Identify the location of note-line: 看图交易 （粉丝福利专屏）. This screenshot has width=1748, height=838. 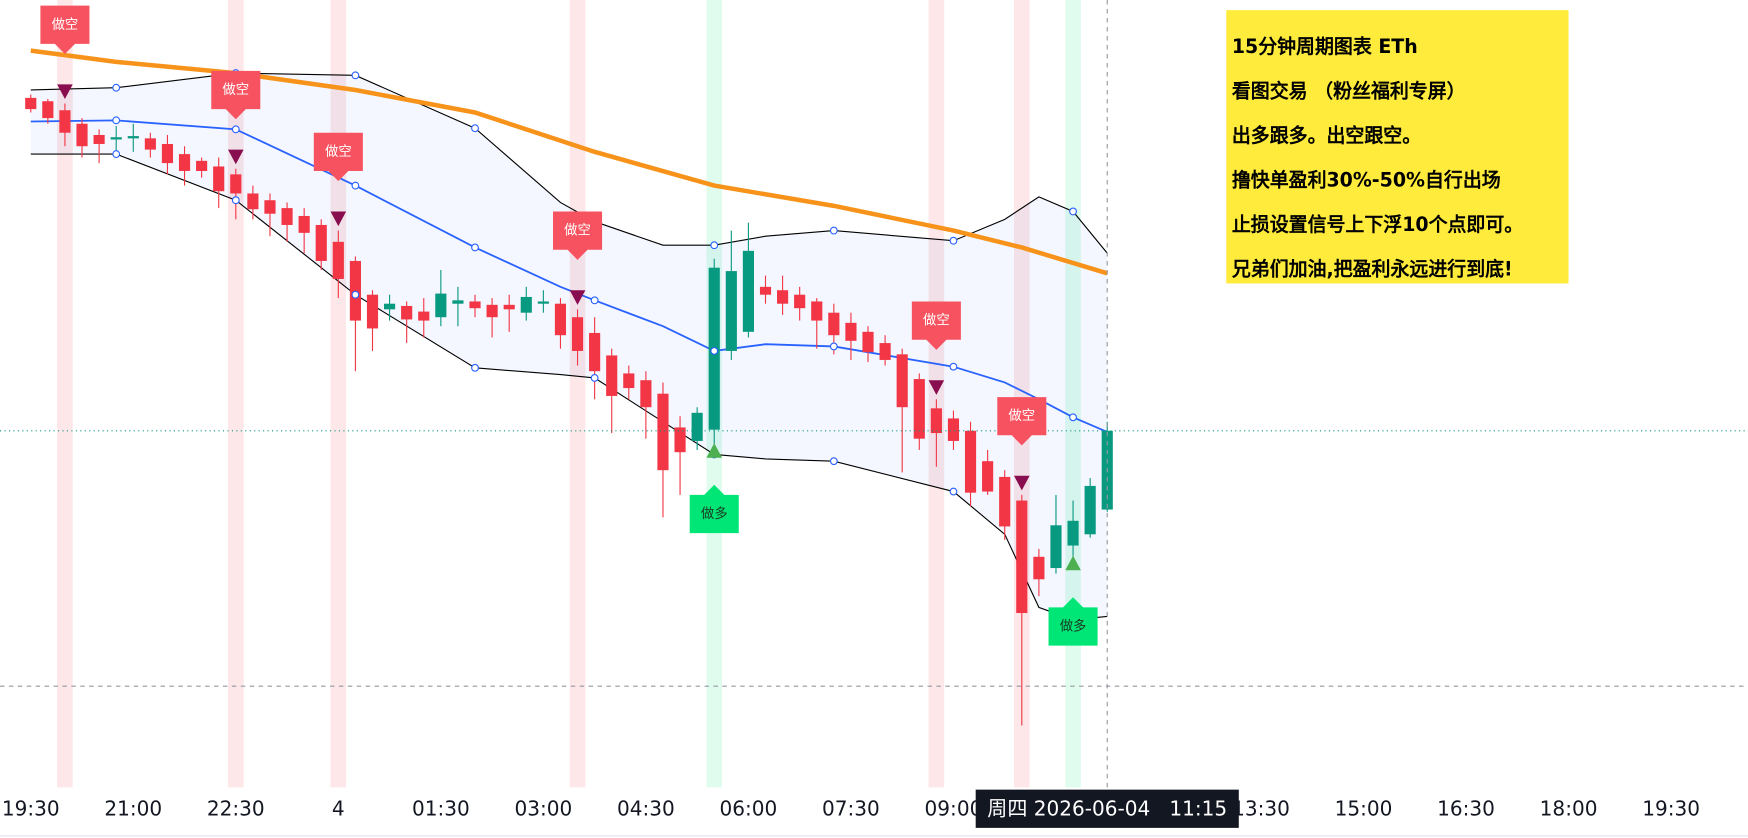
(1348, 90).